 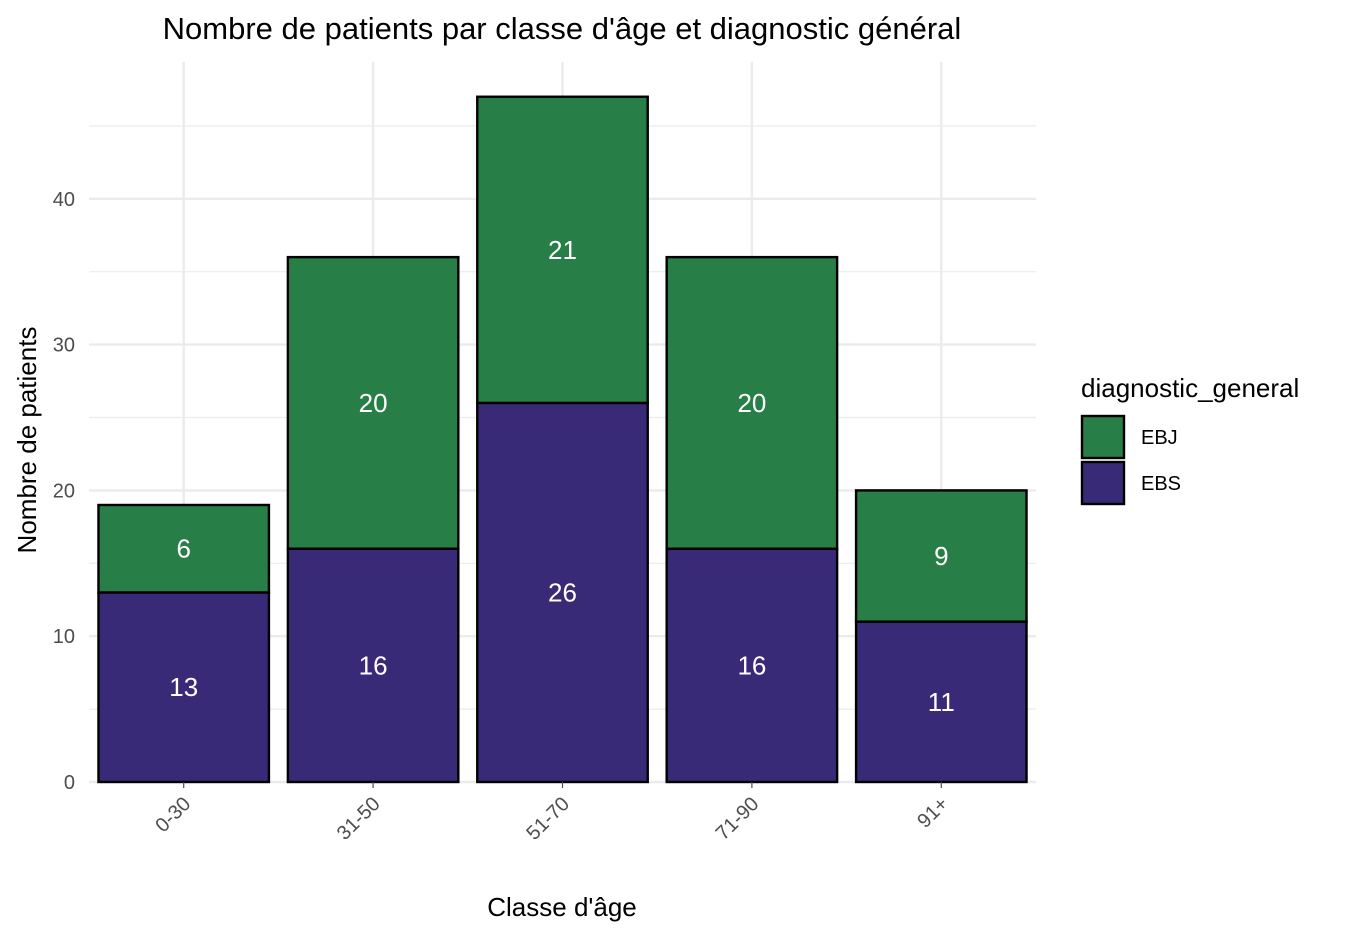 What do you see at coordinates (933, 813) in the screenshot?
I see `x-tick-label: 91+` at bounding box center [933, 813].